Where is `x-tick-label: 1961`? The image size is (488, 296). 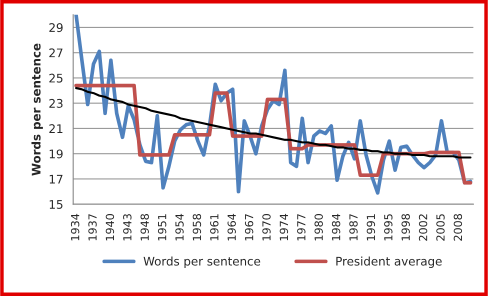 x-tick-label: 1961 is located at coordinates (214, 227).